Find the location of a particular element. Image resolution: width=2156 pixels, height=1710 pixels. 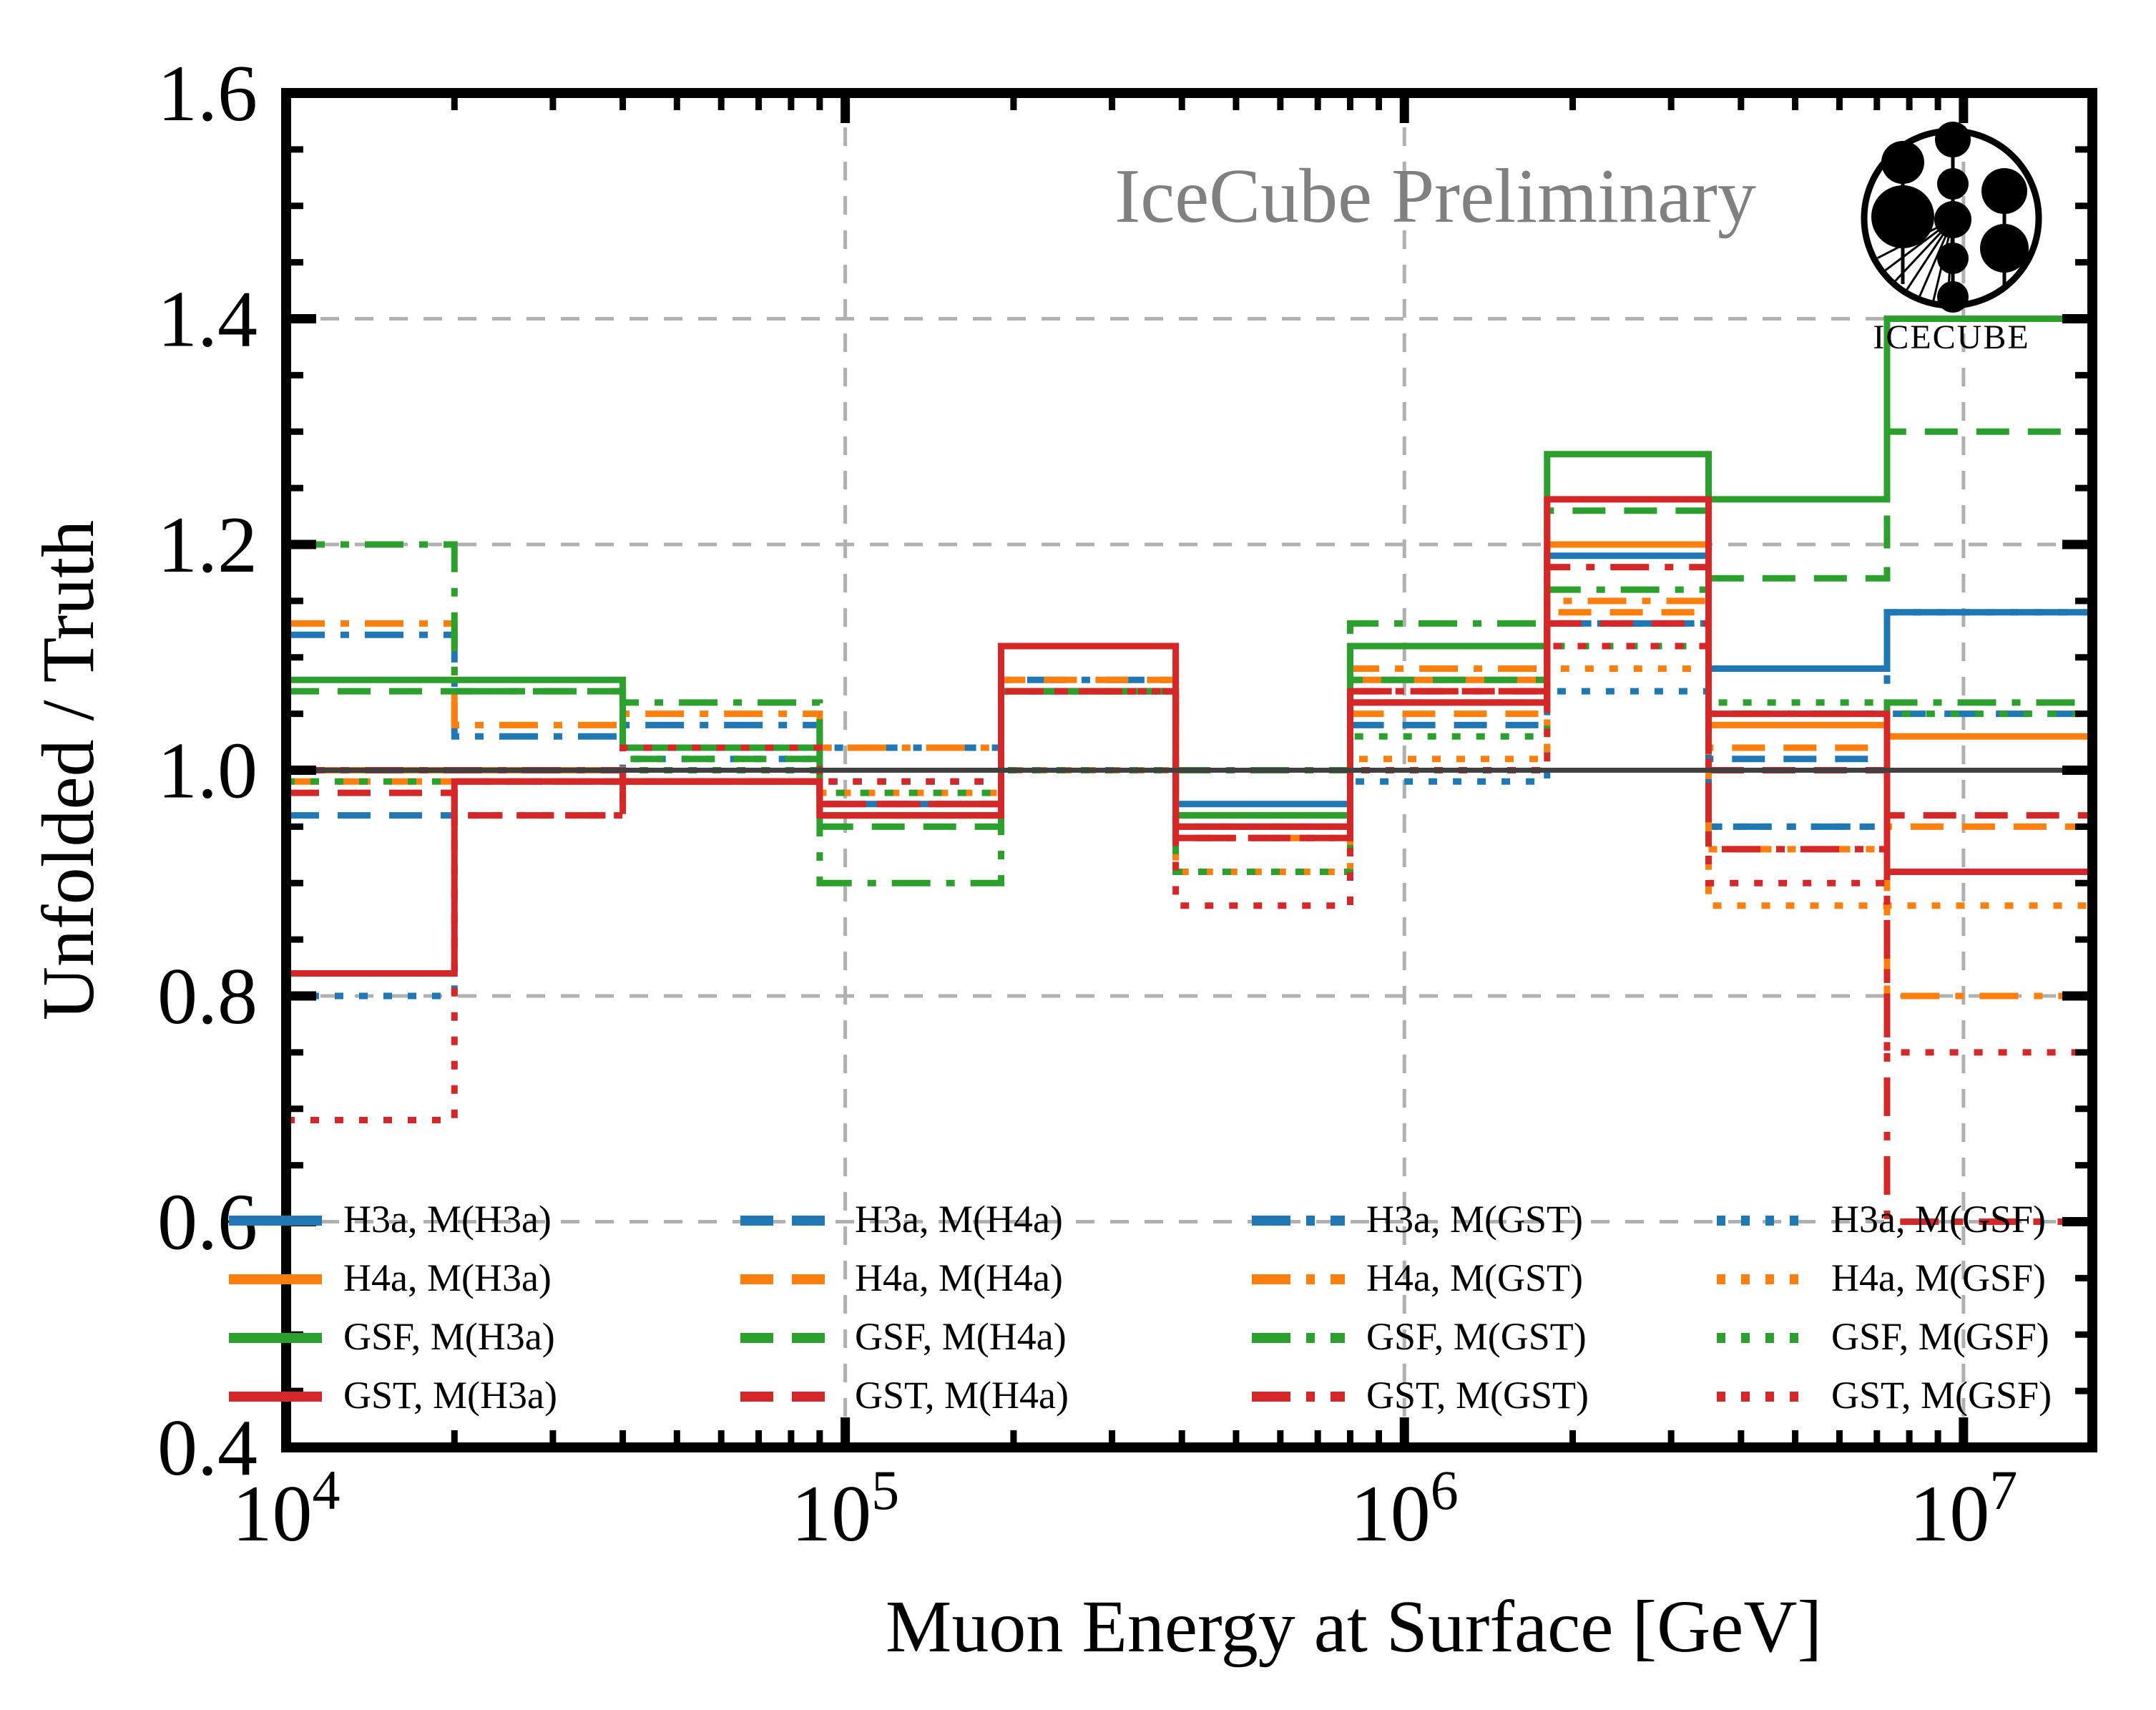

legend-entry: H3a, M(GST) is located at coordinates (1418, 1220).